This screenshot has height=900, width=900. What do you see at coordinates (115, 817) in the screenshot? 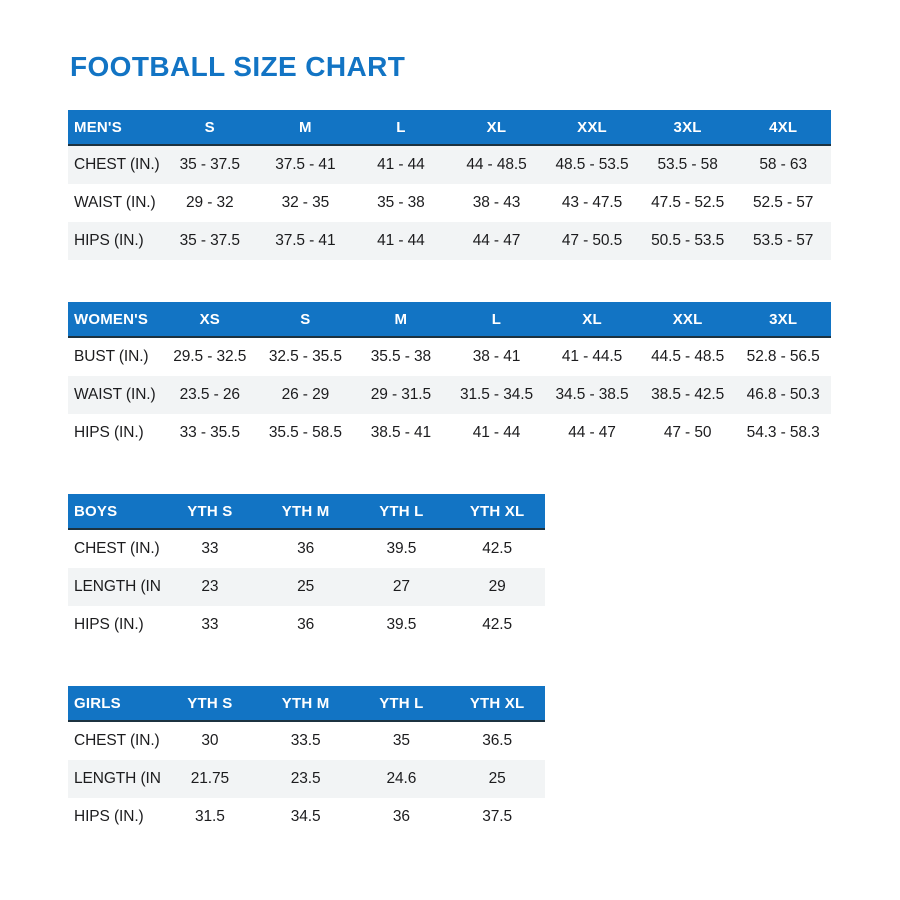
I see `girls-row-label: HIPS (IN.)` at bounding box center [115, 817].